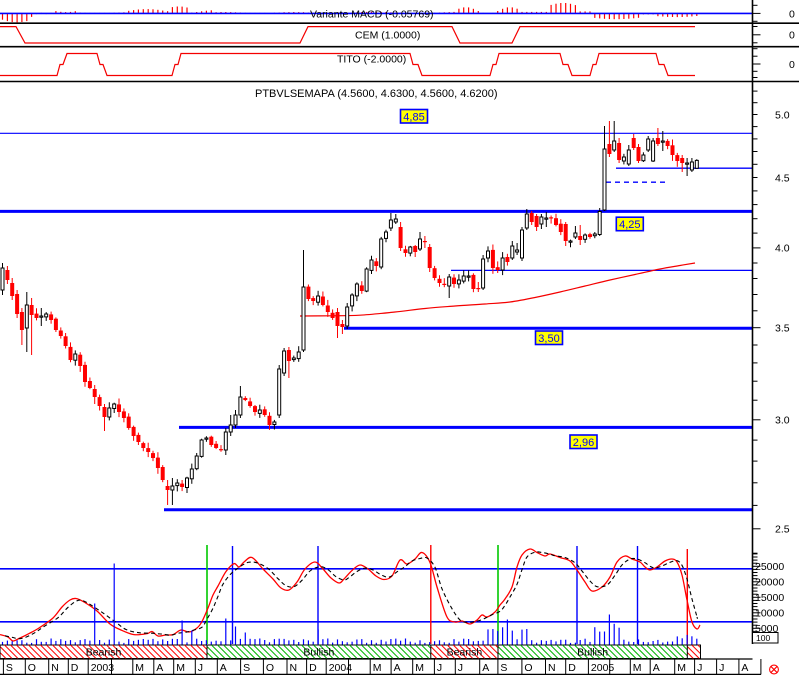 The height and width of the screenshot is (675, 799). What do you see at coordinates (782, 329) in the screenshot?
I see `svg-text: 3.5` at bounding box center [782, 329].